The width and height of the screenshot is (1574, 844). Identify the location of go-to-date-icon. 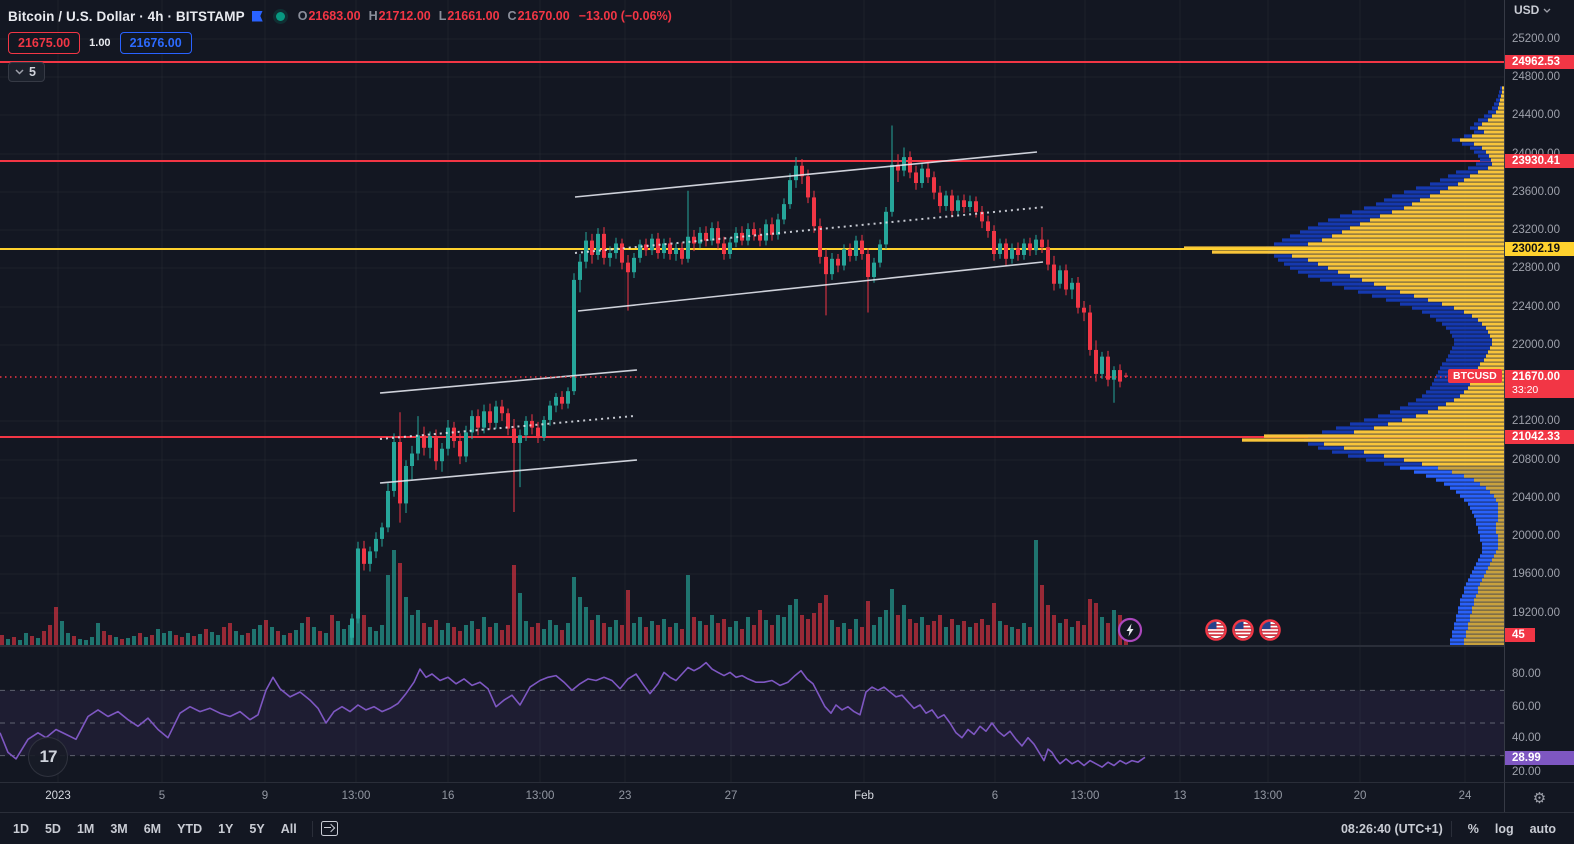
(329, 828).